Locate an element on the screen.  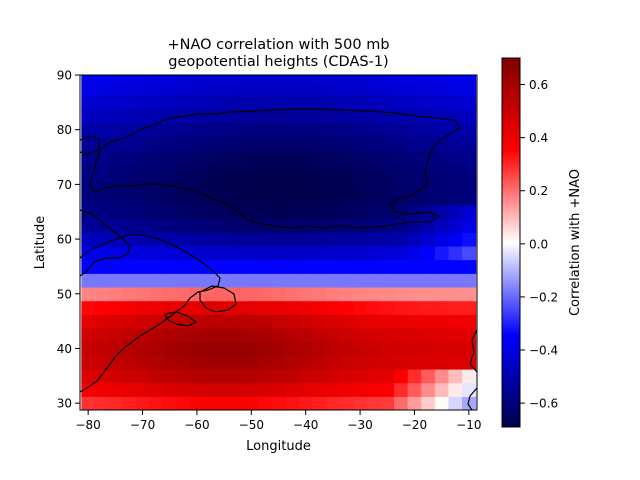
x-tick-label: −60 is located at coordinates (196, 425).